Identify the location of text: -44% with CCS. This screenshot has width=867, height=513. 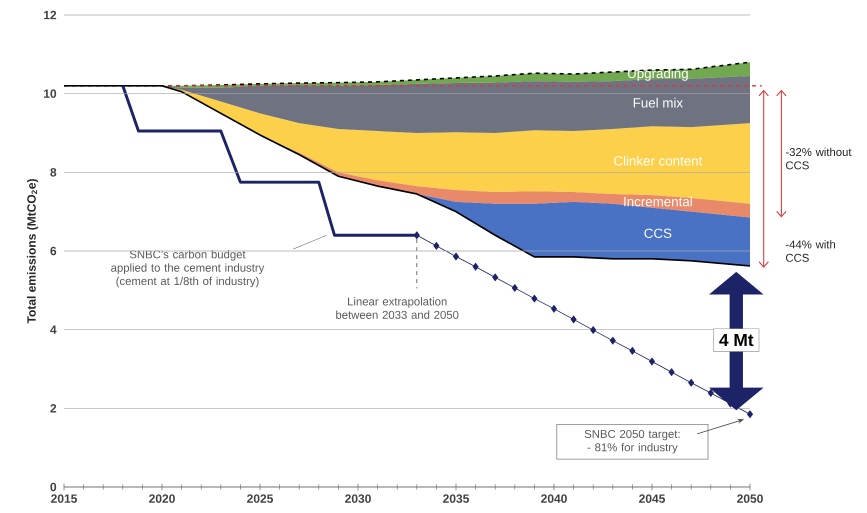
(811, 251).